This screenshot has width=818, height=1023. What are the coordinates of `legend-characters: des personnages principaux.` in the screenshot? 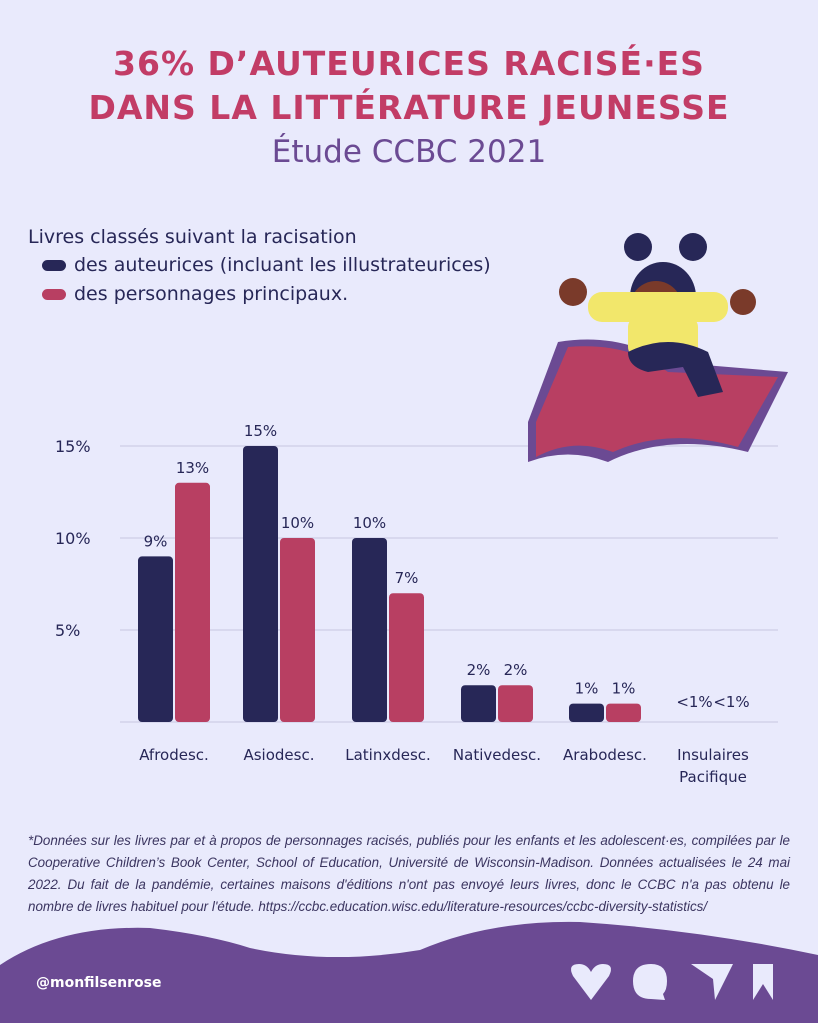 It's located at (195, 294).